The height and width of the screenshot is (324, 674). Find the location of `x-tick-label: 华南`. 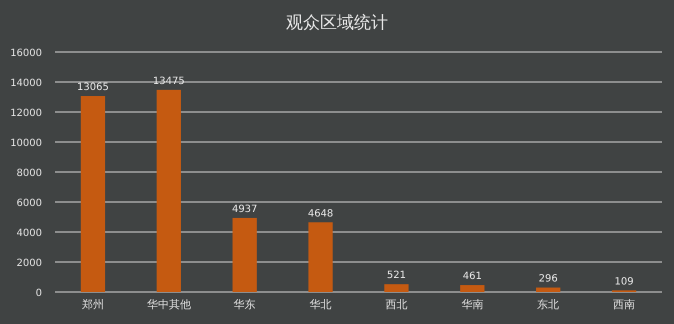

x-tick-label: 华南 is located at coordinates (472, 304).